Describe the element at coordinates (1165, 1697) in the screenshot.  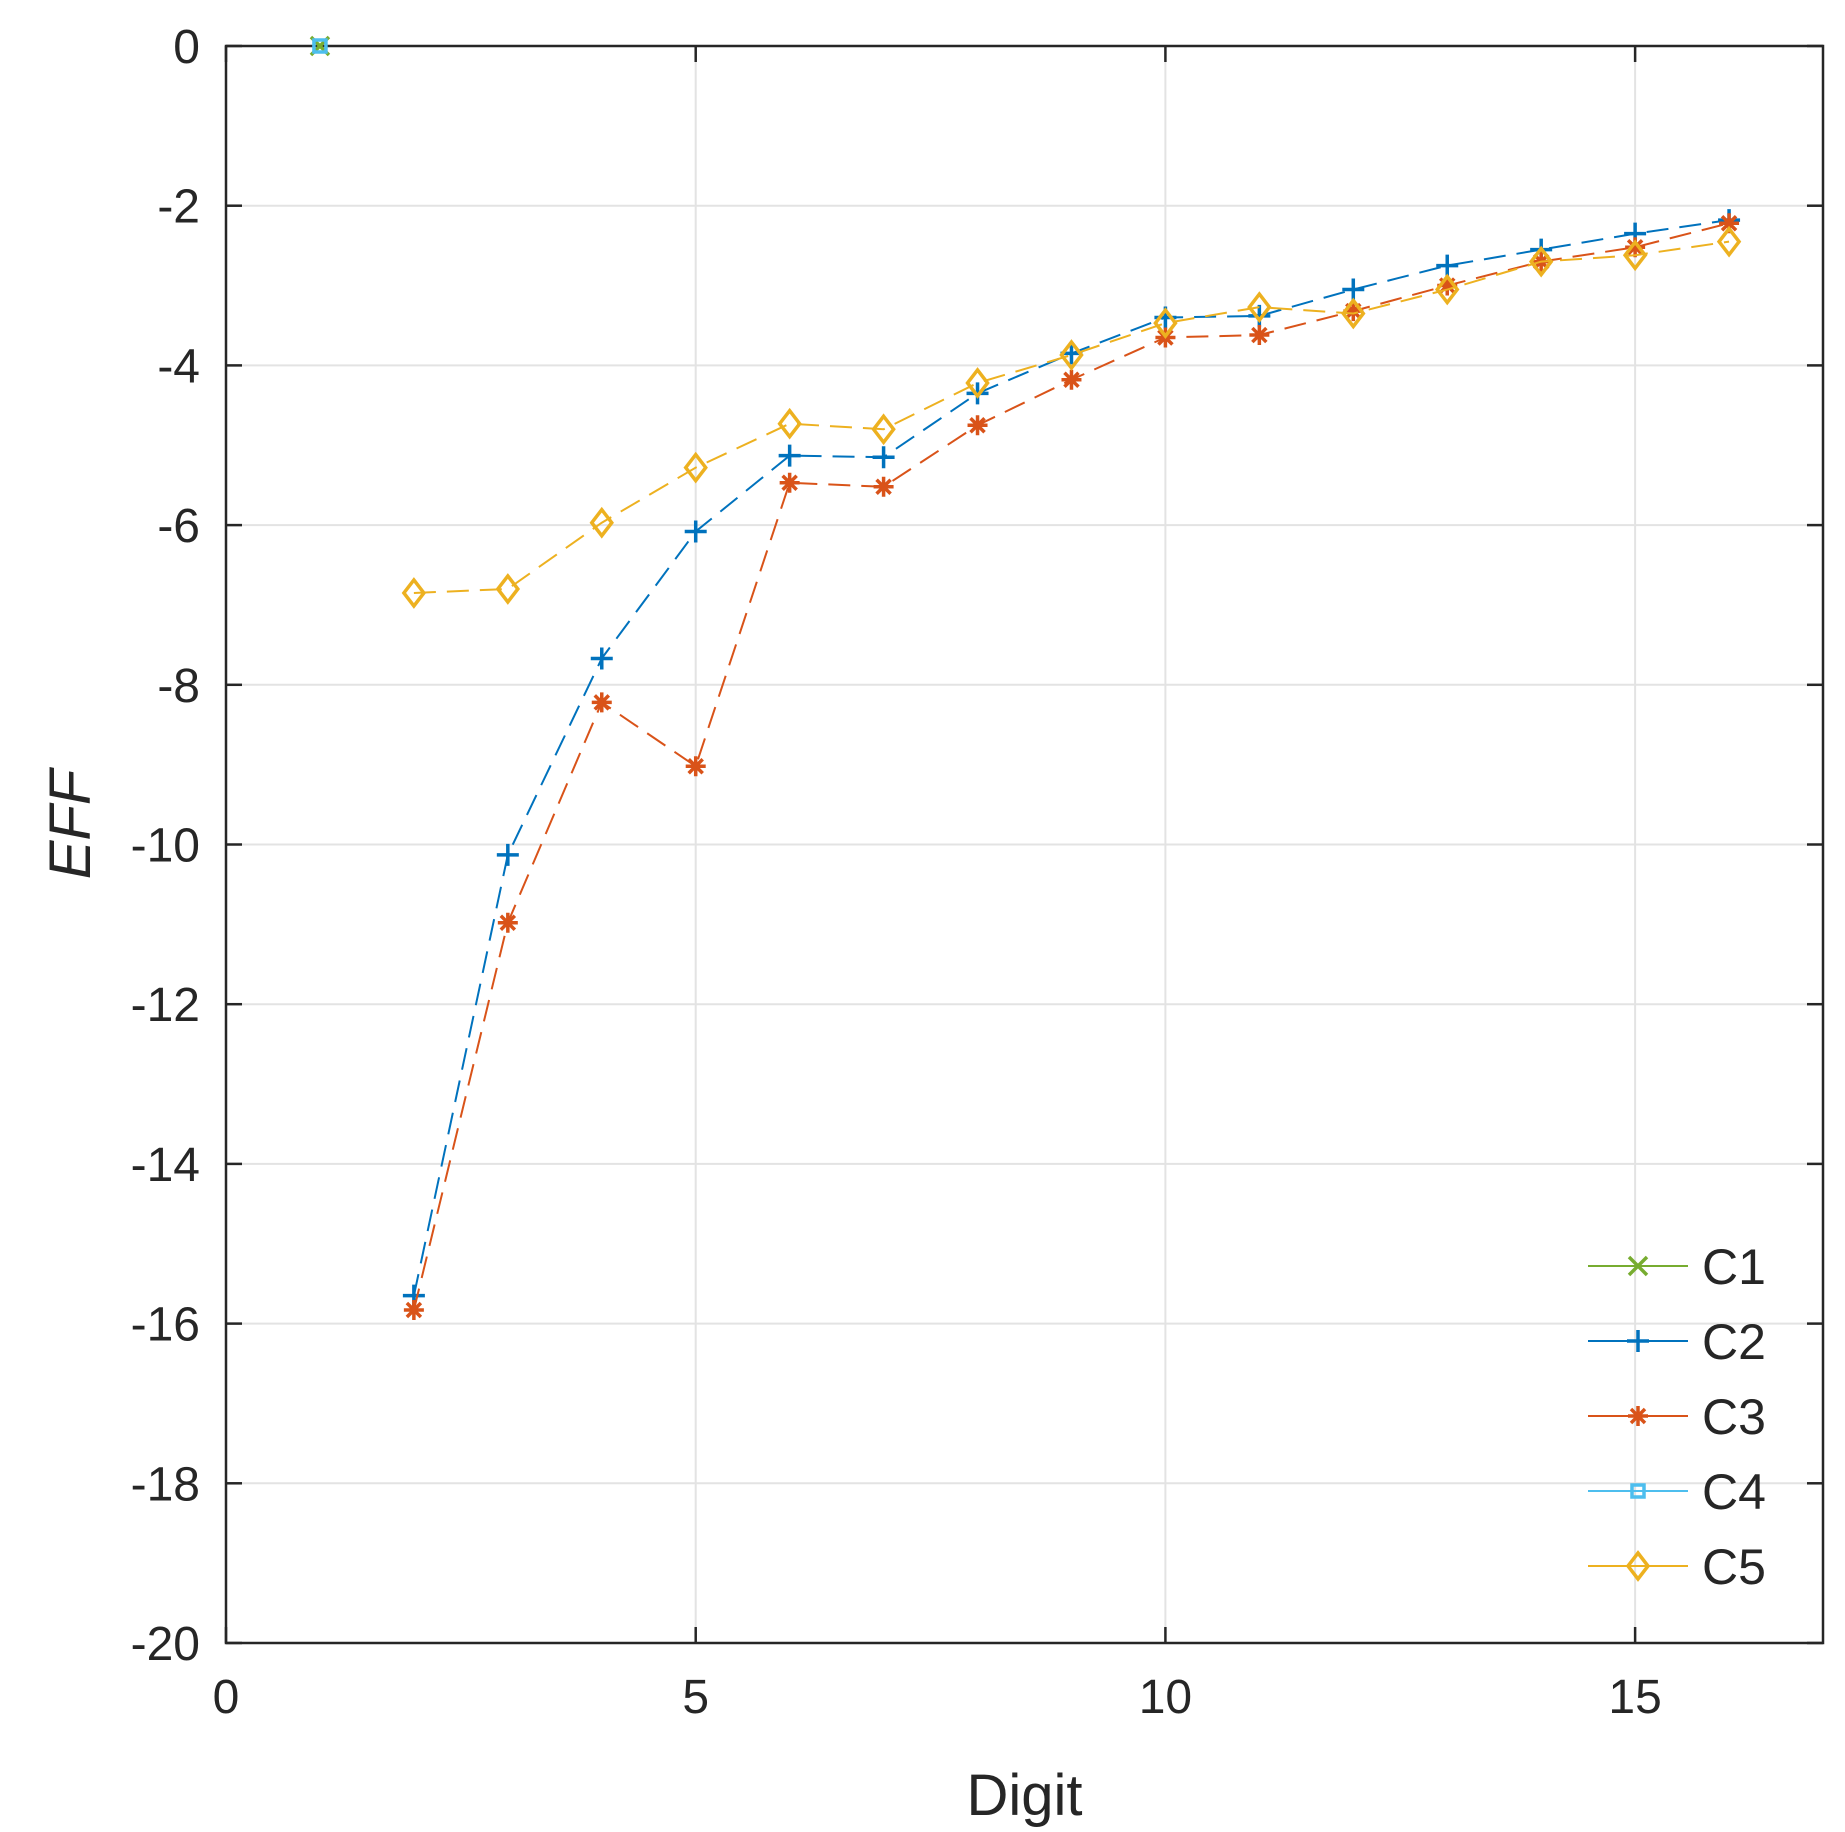
I see `x-tick-label: 10` at that location.